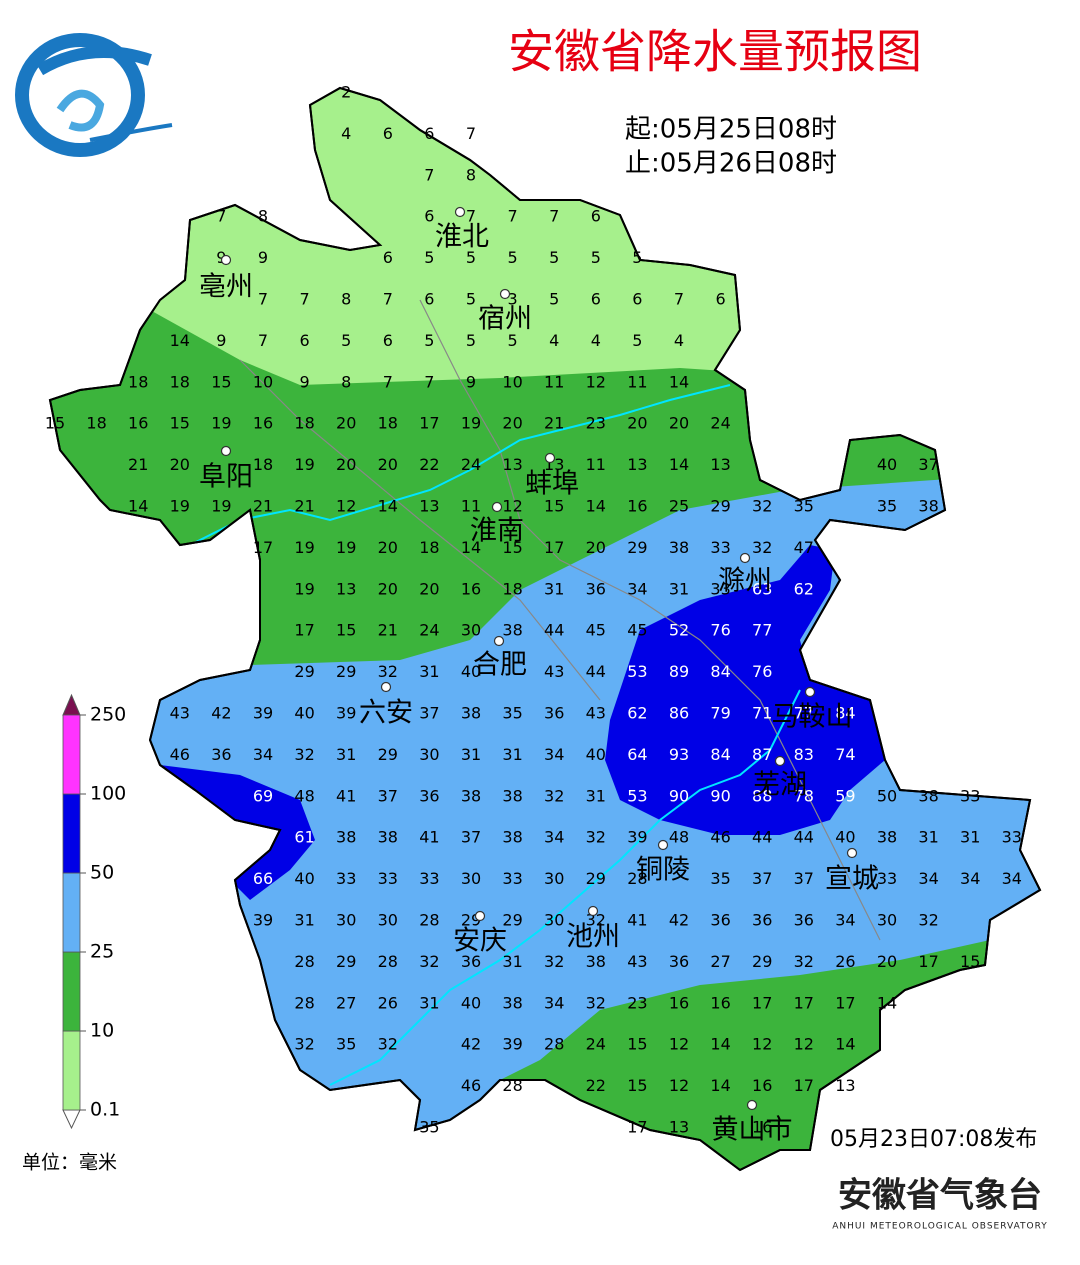 The width and height of the screenshot is (1080, 1265). What do you see at coordinates (304, 754) in the screenshot?
I see `grid-value: 32` at bounding box center [304, 754].